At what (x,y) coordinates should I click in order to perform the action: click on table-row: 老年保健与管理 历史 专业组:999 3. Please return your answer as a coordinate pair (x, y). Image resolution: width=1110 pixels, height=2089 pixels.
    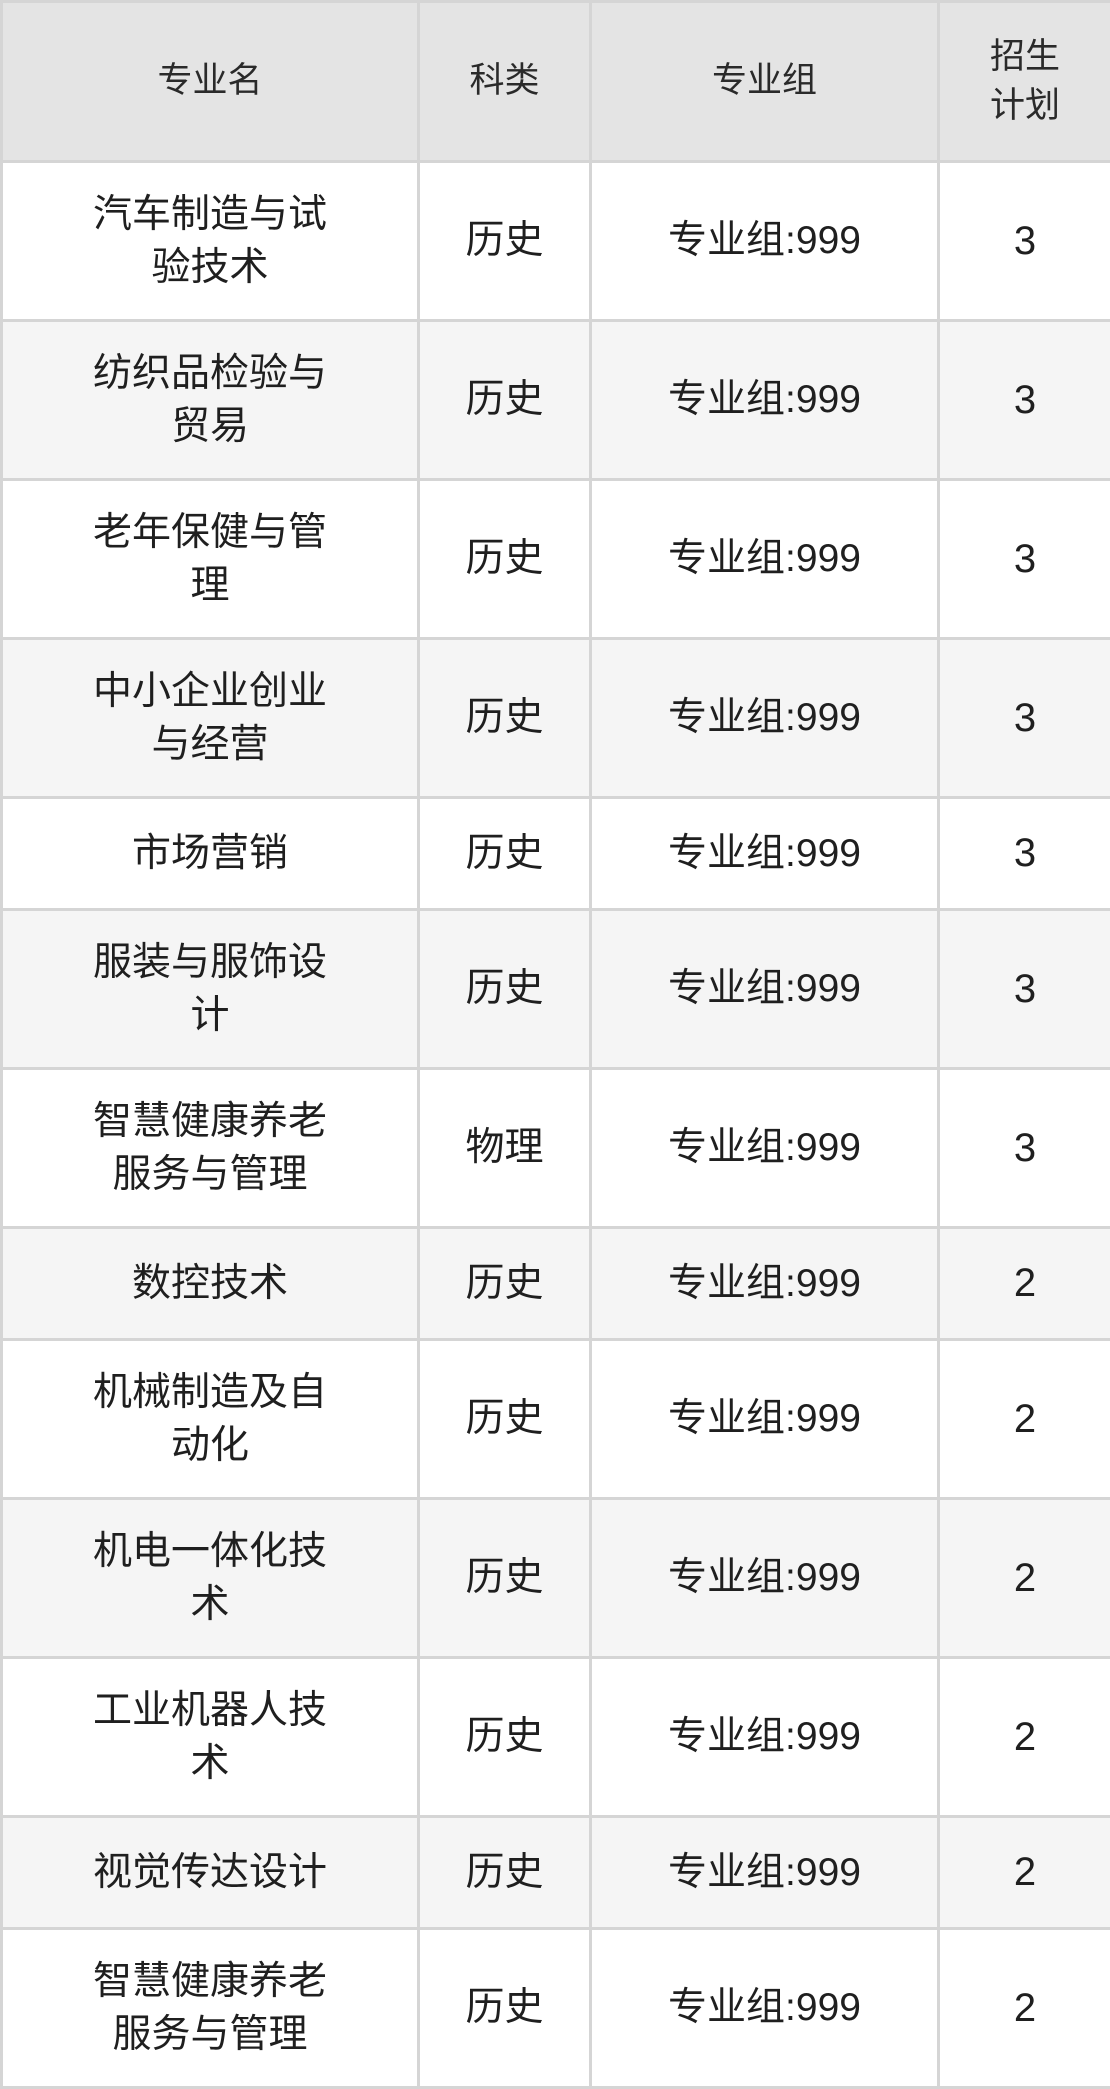
    Looking at the image, I should click on (556, 559).